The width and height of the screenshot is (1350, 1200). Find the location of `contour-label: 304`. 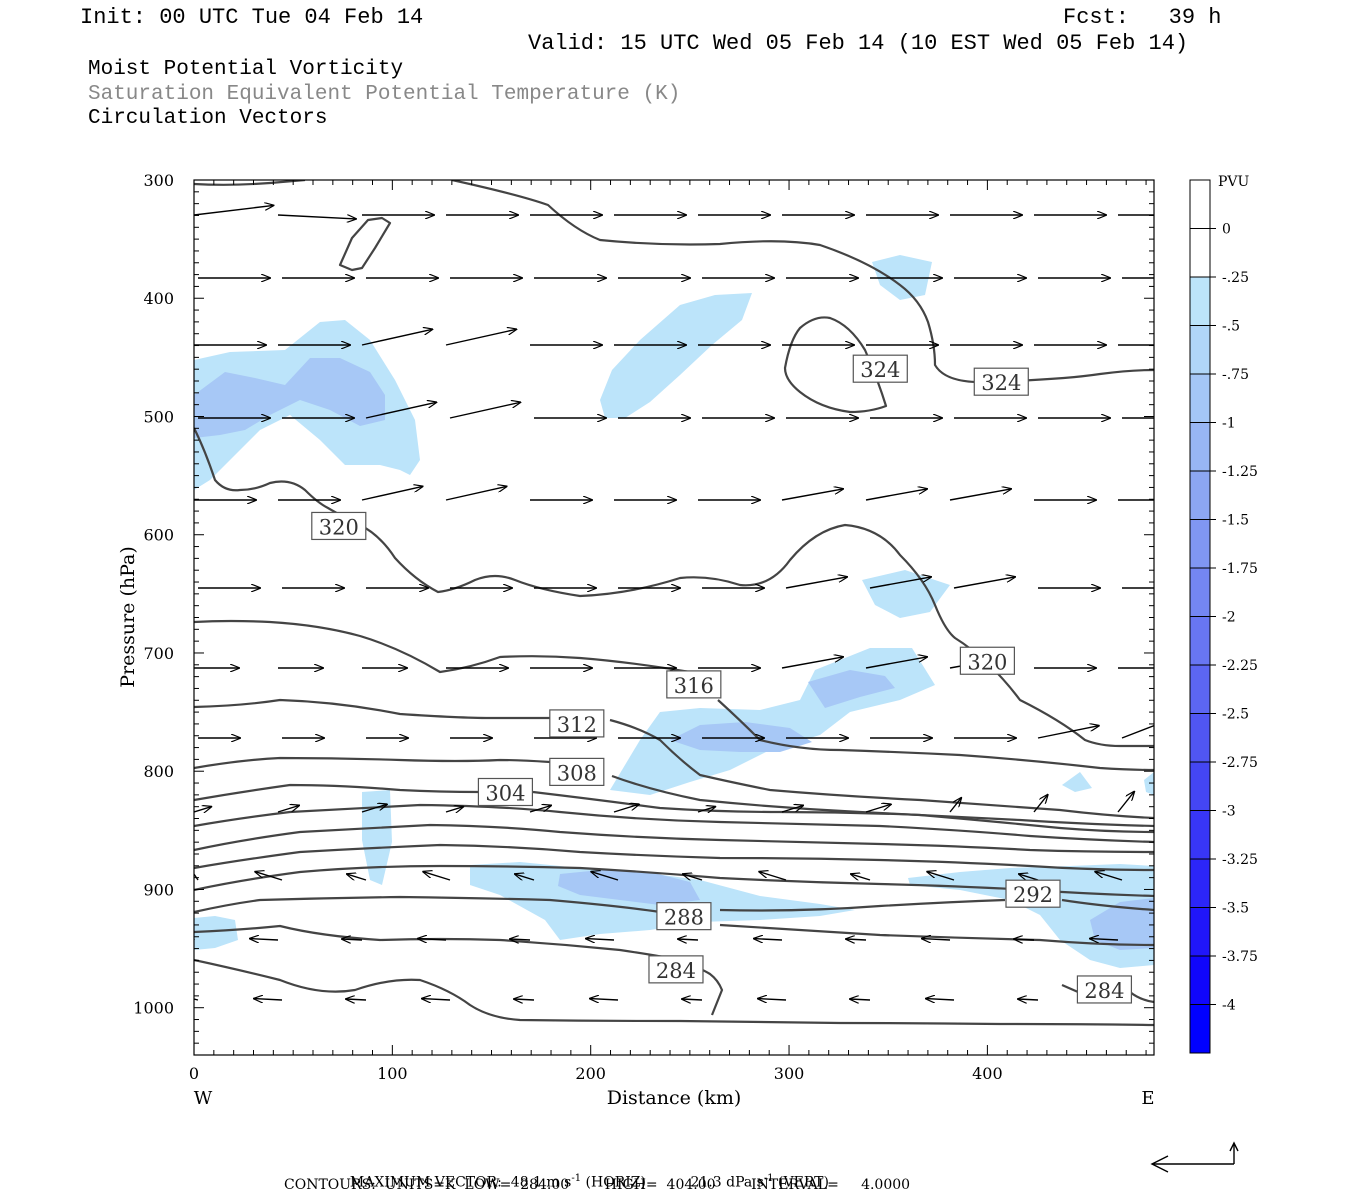

contour-label: 304 is located at coordinates (505, 792).